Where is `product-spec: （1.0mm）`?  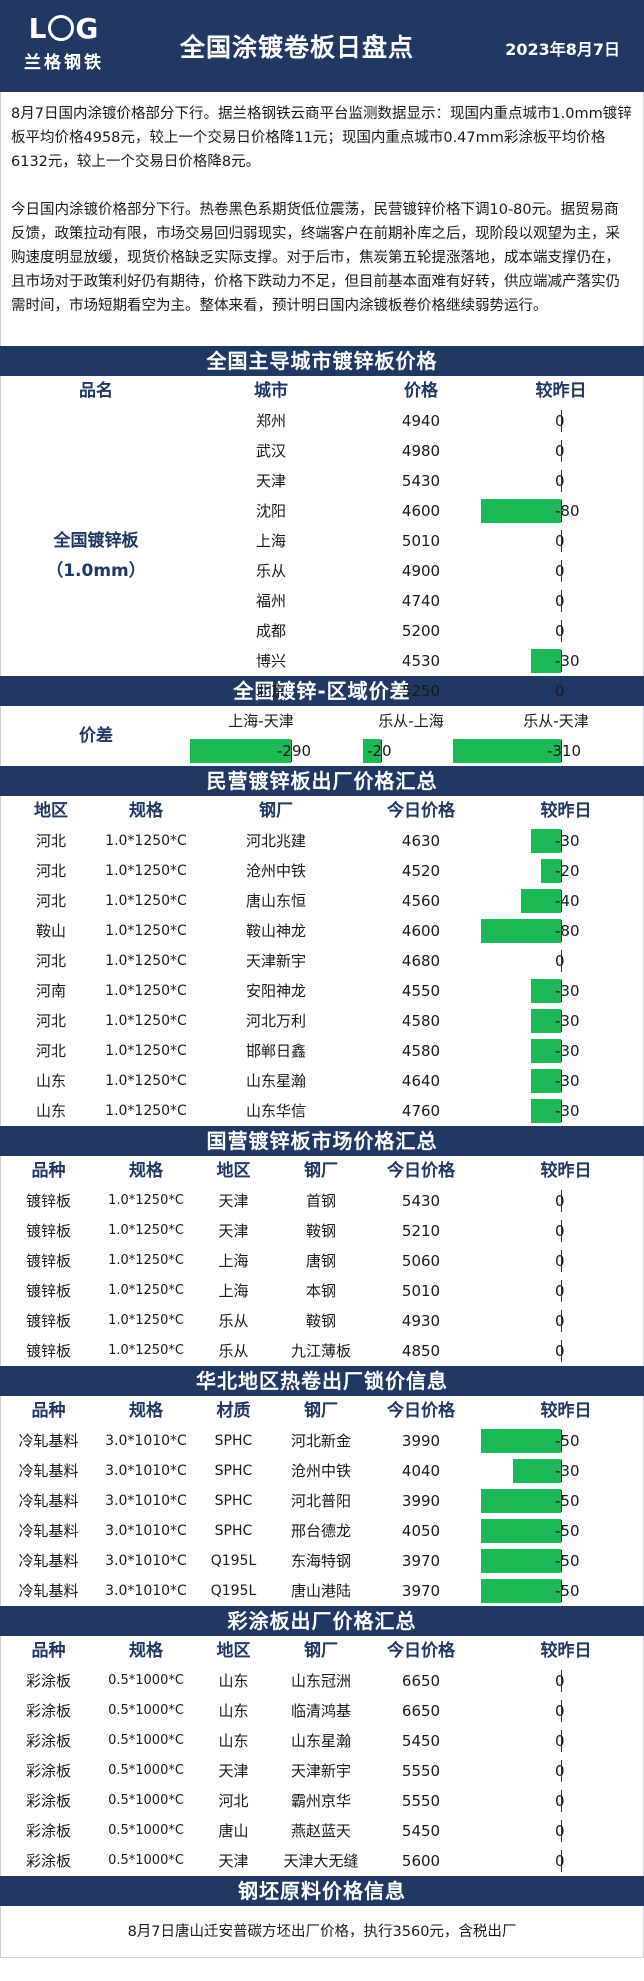
product-spec: （1.0mm） is located at coordinates (96, 571).